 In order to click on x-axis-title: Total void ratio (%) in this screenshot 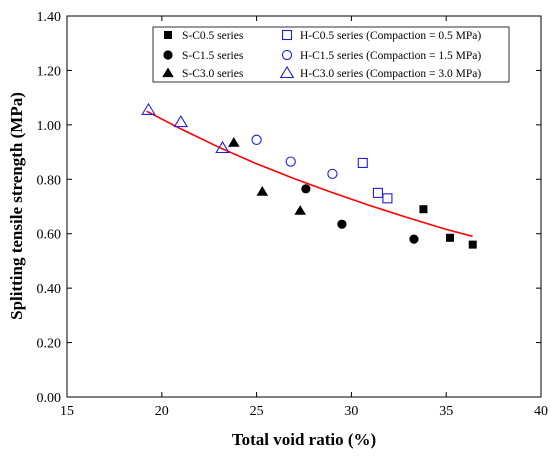, I will do `click(304, 439)`.